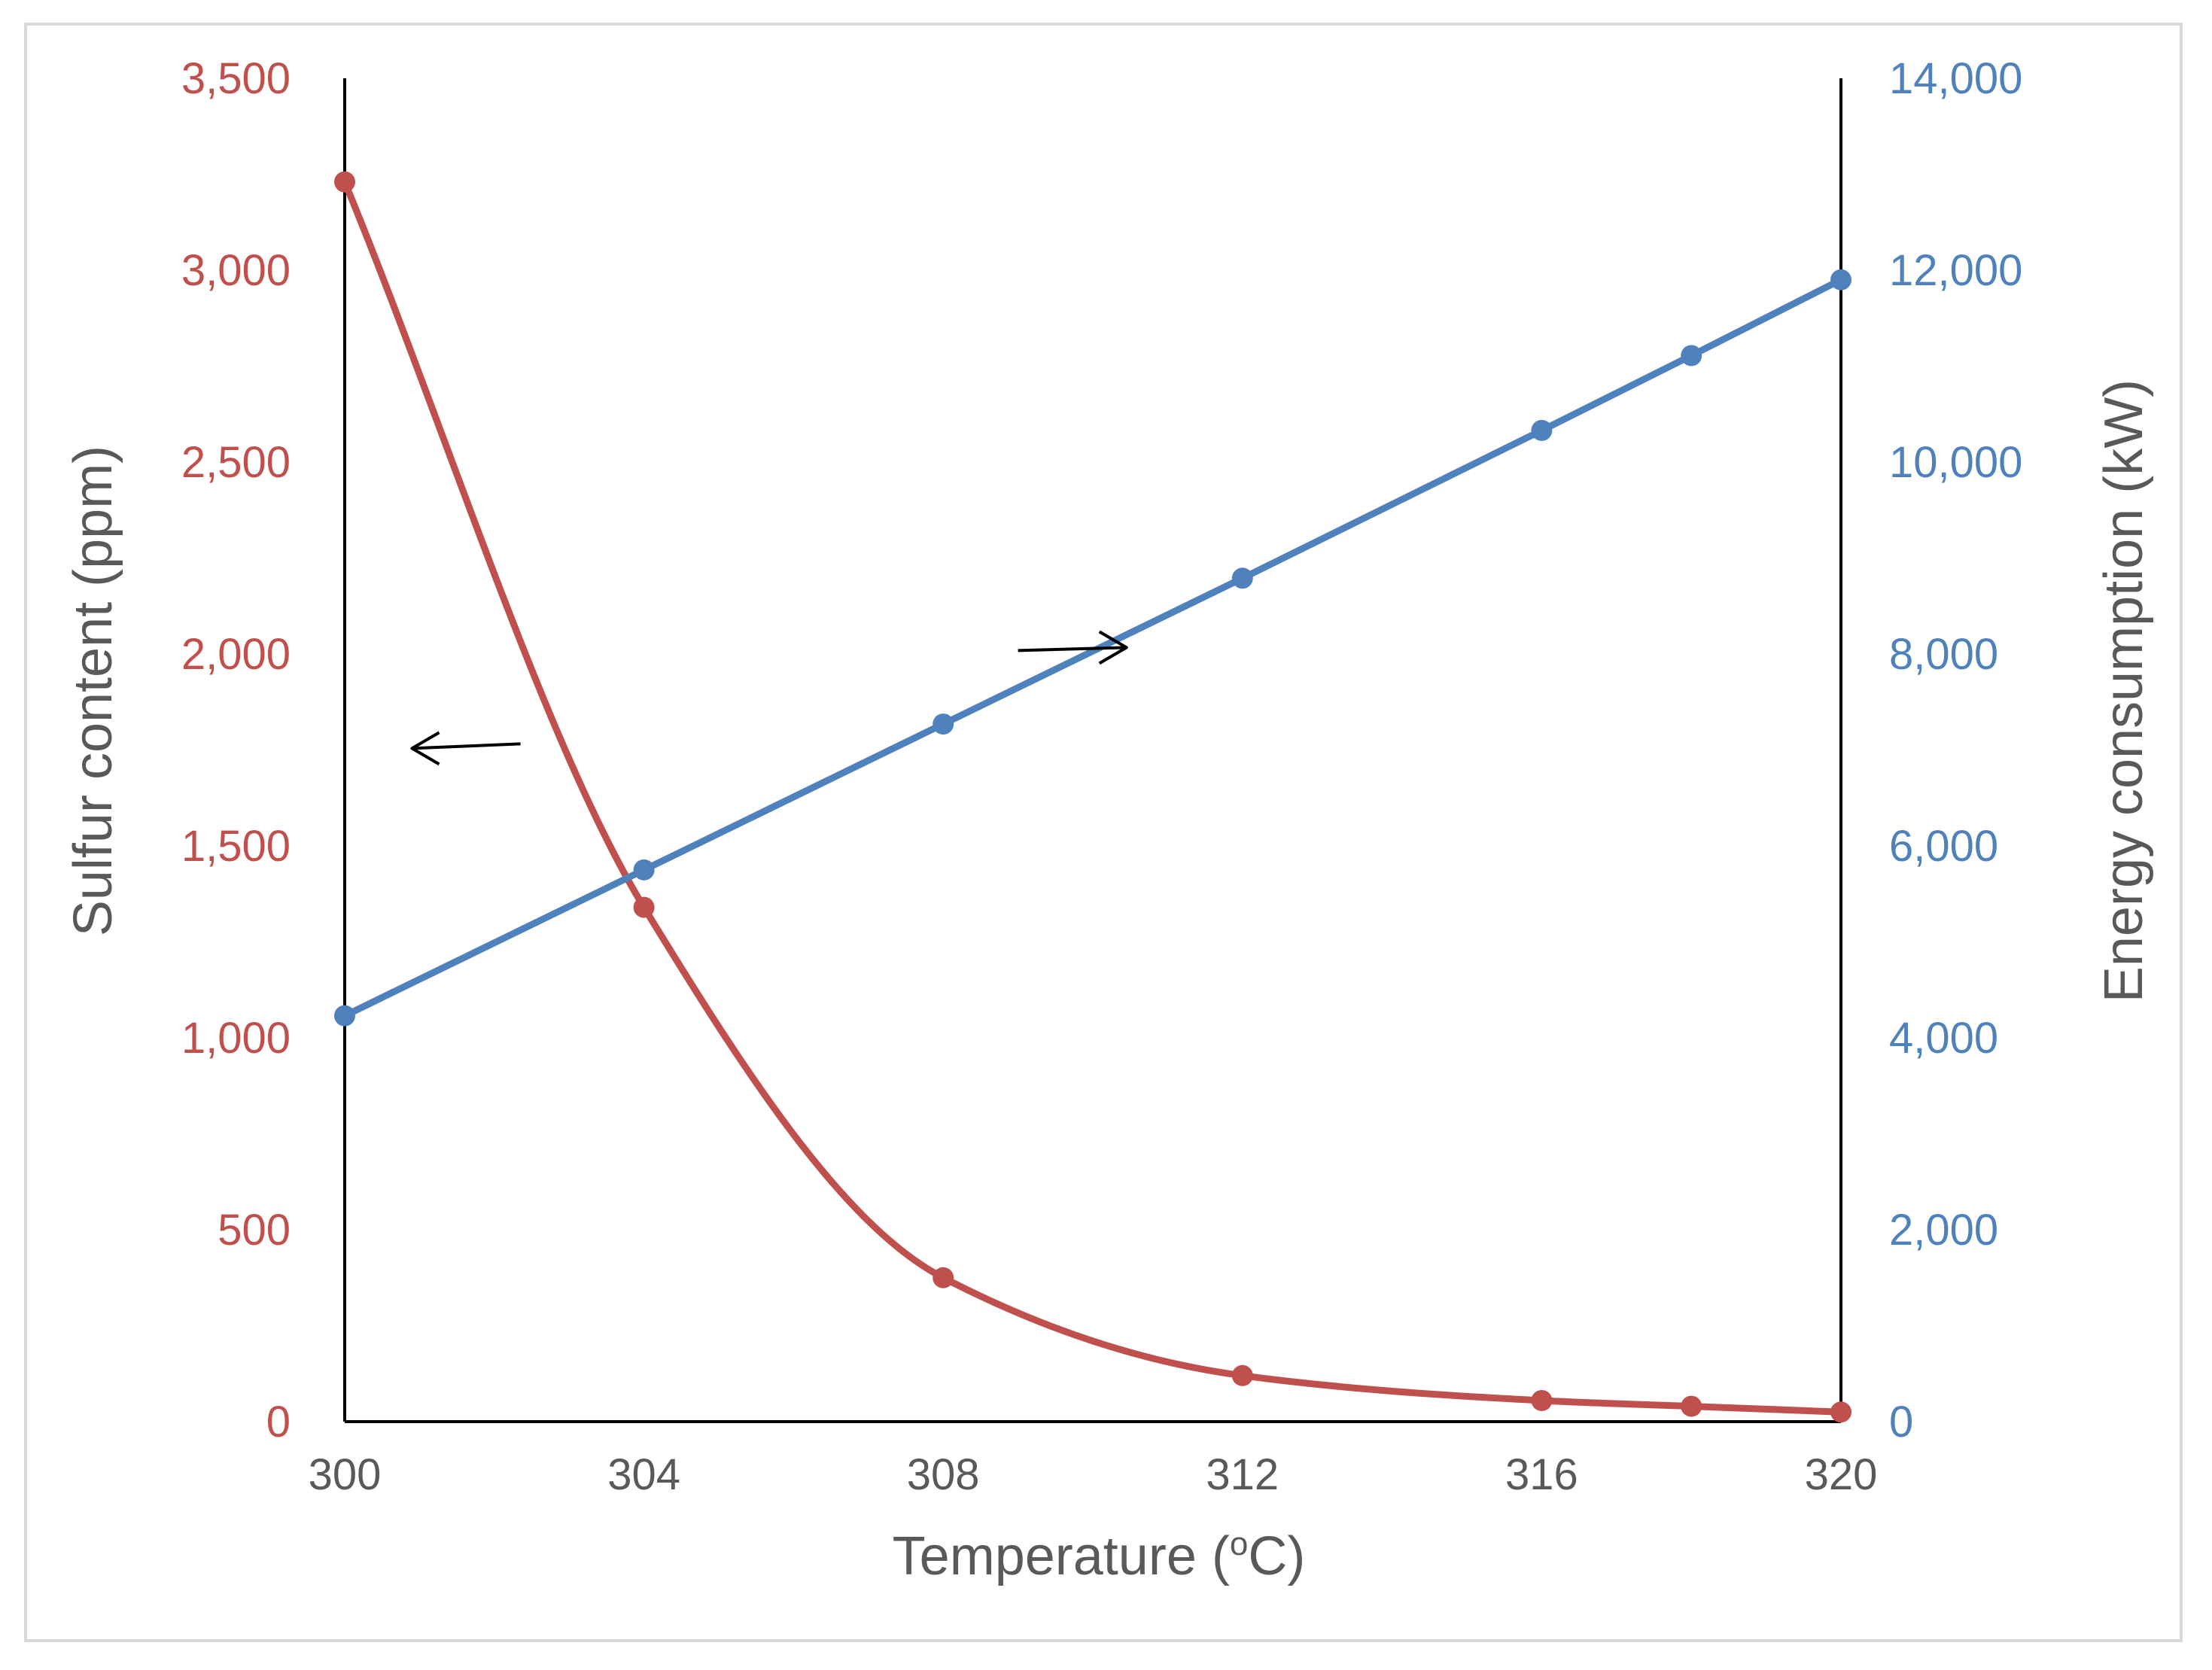 This screenshot has width=2212, height=1670. Describe the element at coordinates (278, 1422) in the screenshot. I see `y-left-tick-label: 0` at that location.